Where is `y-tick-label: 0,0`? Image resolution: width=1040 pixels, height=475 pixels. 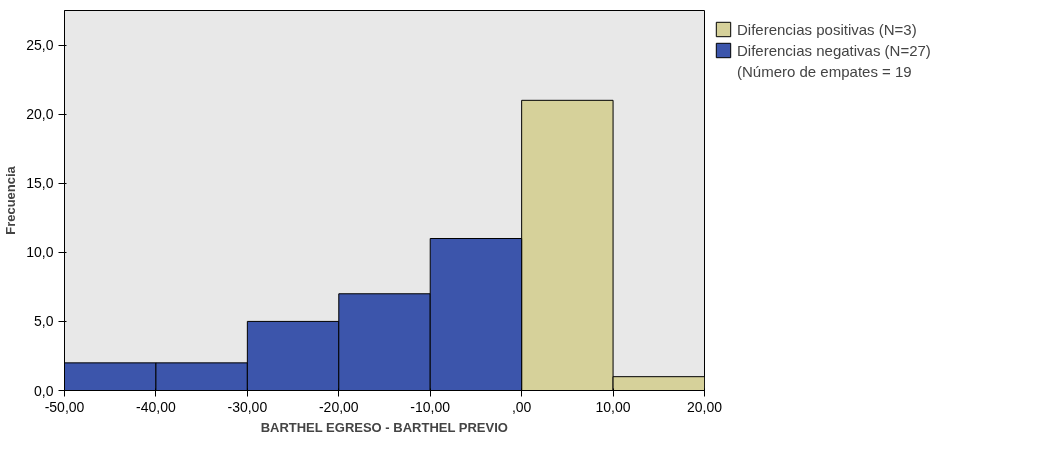 y-tick-label: 0,0 is located at coordinates (44, 390).